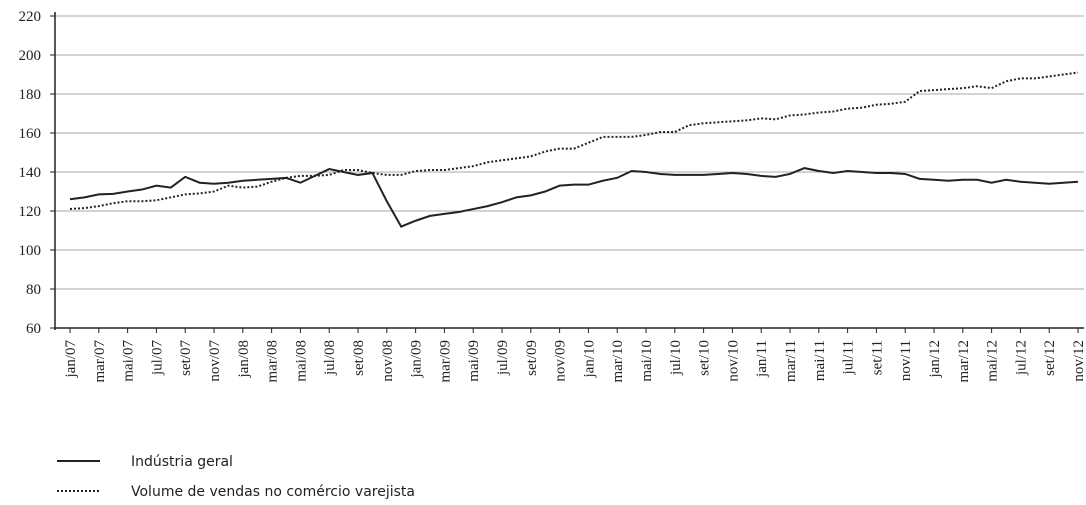 This screenshot has width=1086, height=505. Describe the element at coordinates (71, 359) in the screenshot. I see `x-tick-label: jan/07` at that location.